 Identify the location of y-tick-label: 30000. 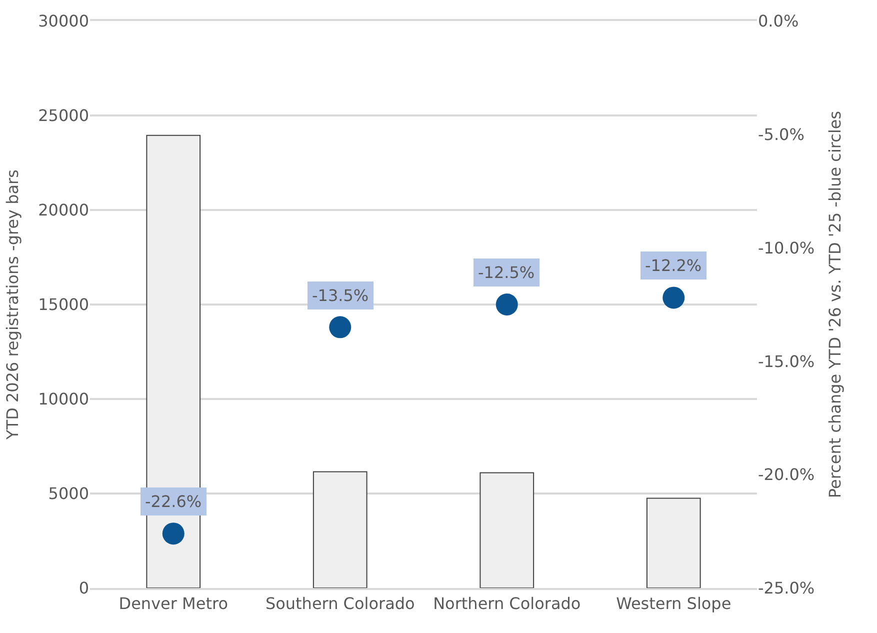
(63, 21).